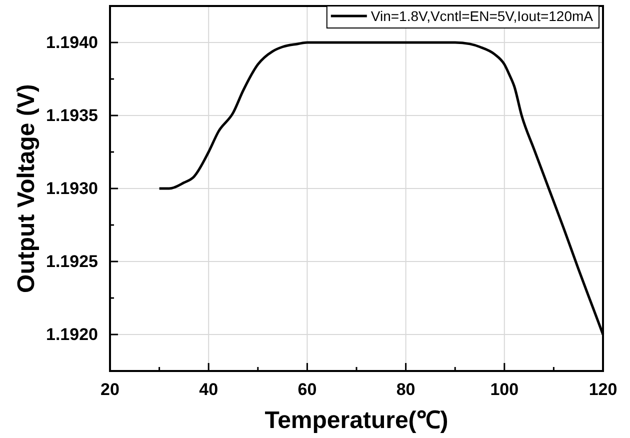 The width and height of the screenshot is (630, 438). I want to click on x-tick-label: 80, so click(406, 390).